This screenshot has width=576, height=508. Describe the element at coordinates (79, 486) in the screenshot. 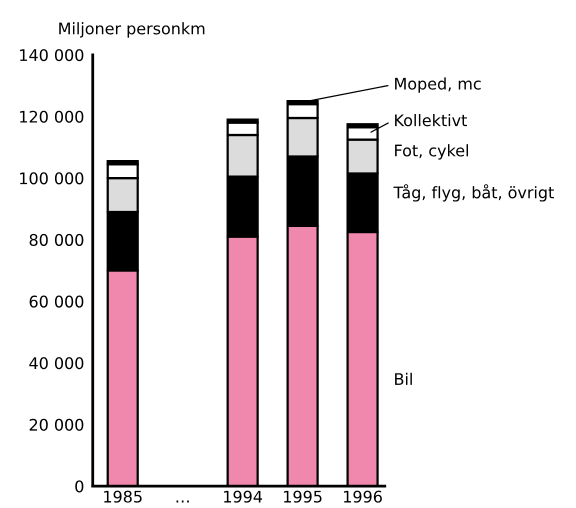

I see `y-tick-label: 0` at that location.